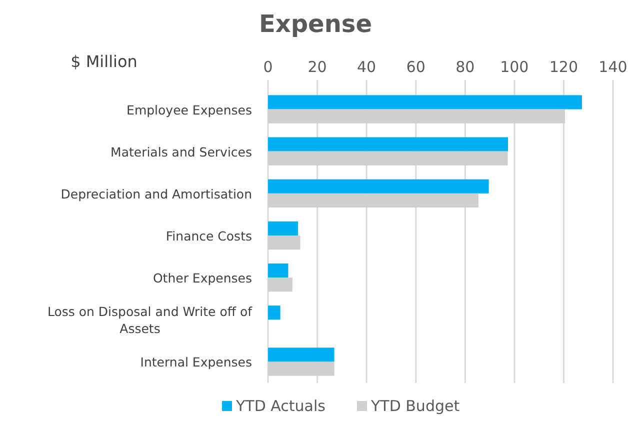  Describe the element at coordinates (514, 67) in the screenshot. I see `x-tick-label: 100` at that location.